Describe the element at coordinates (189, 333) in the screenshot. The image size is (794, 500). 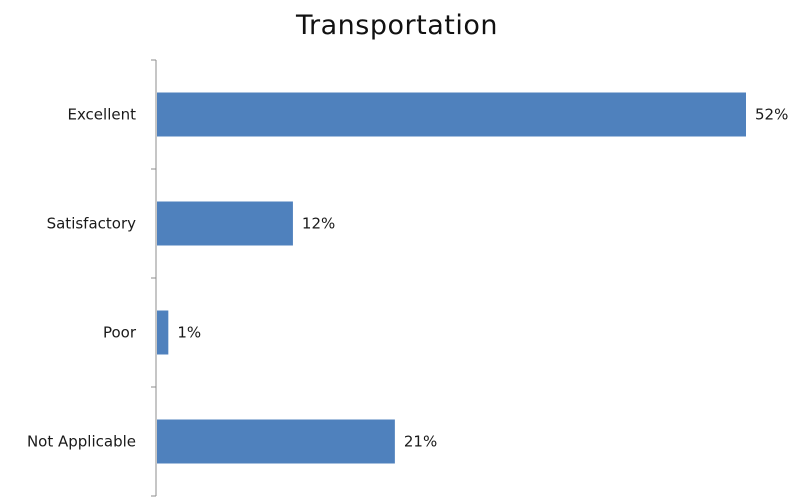
I see `data-label: 1%` at that location.